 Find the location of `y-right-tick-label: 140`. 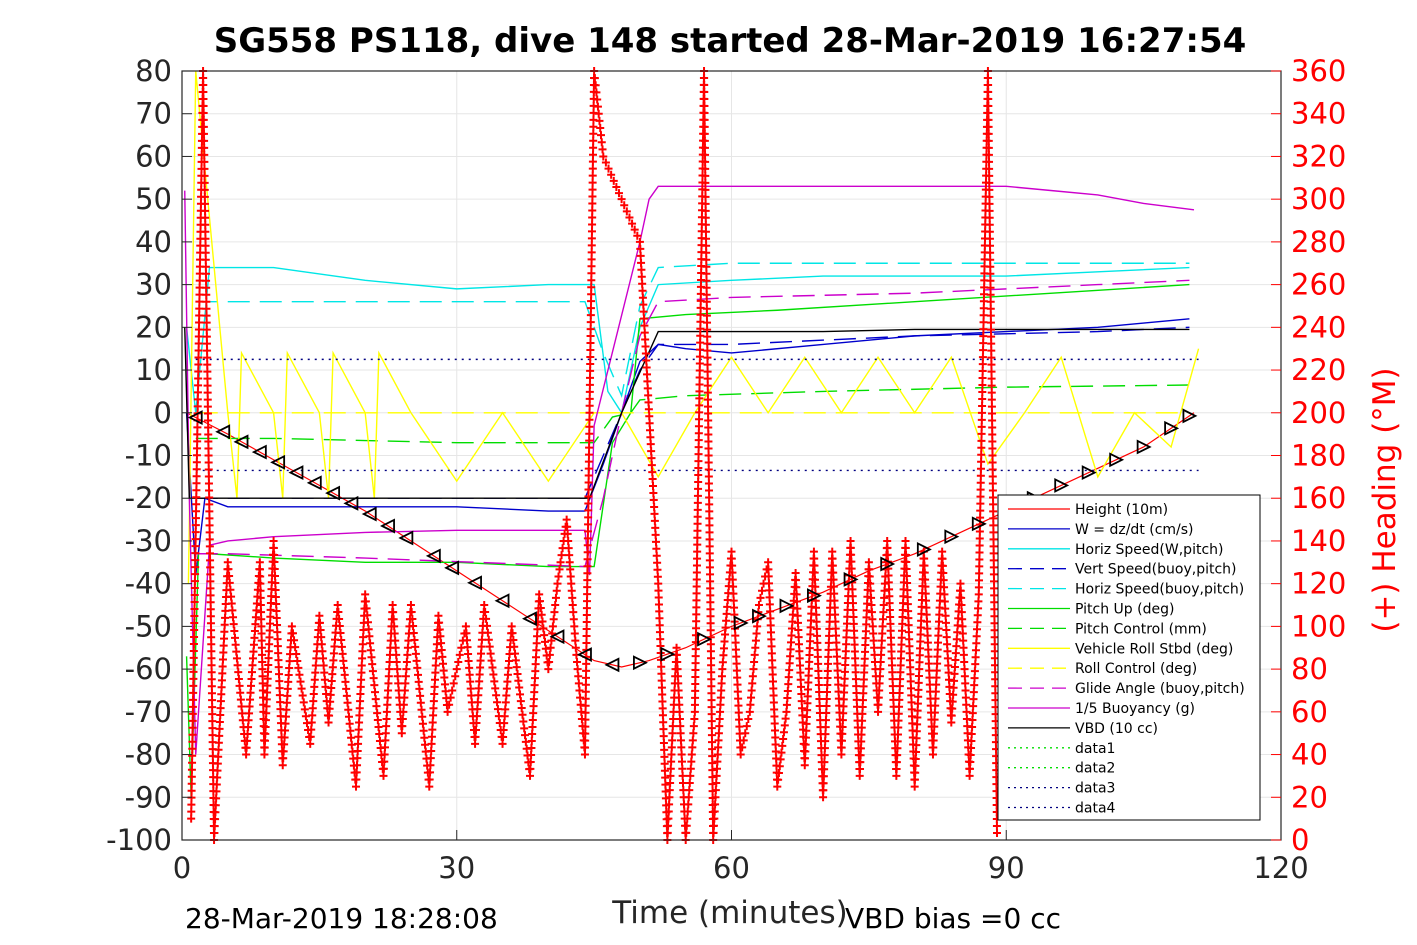

y-right-tick-label: 140 is located at coordinates (1318, 541).